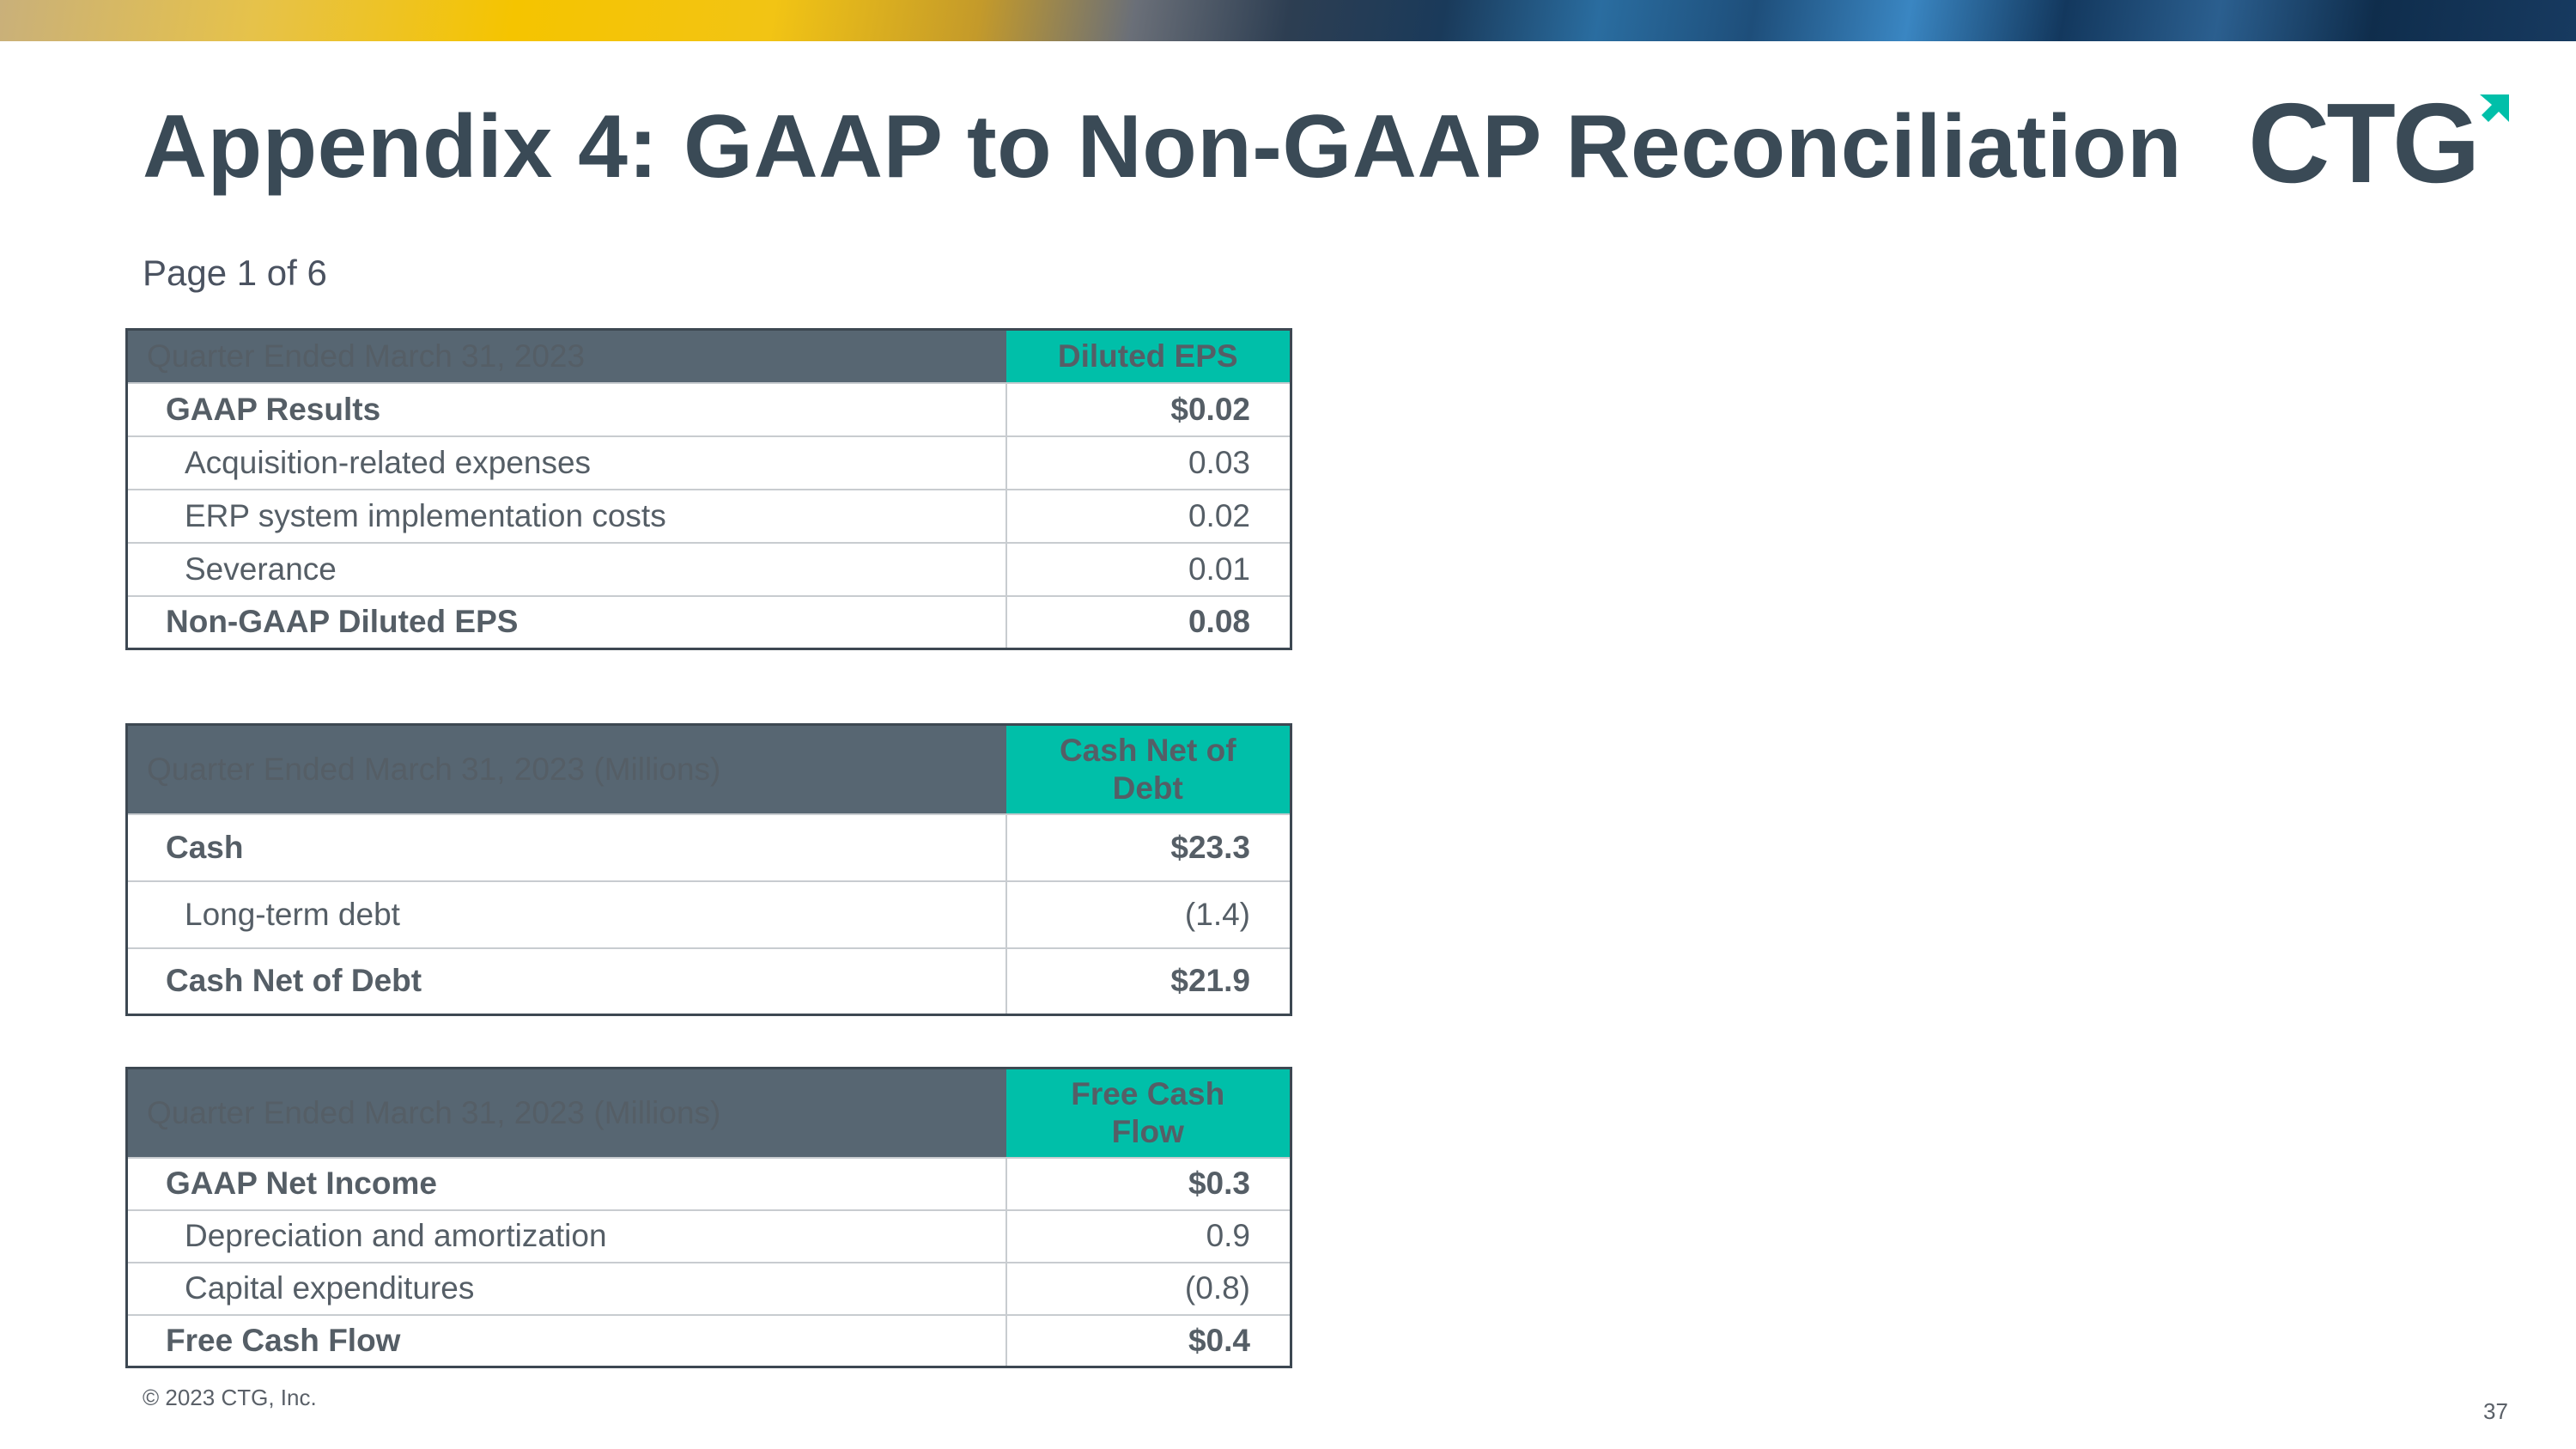 The image size is (2576, 1449). I want to click on table-row: Free Cash Flow $0.4, so click(708, 1340).